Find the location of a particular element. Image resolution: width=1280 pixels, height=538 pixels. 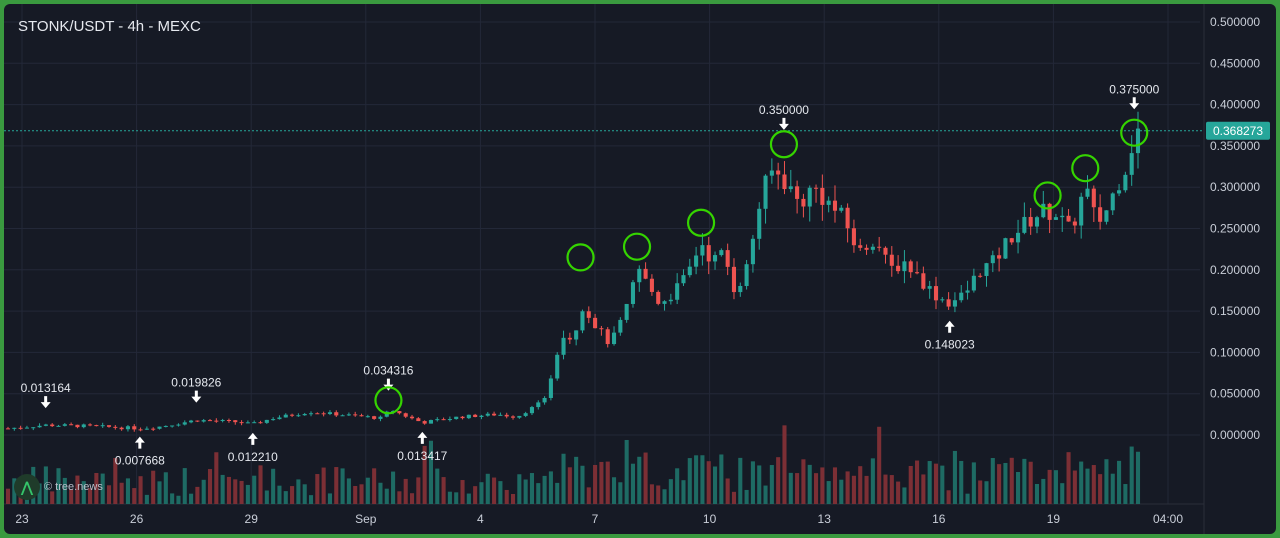

time-tick-label: 04:00 is located at coordinates (1168, 519).